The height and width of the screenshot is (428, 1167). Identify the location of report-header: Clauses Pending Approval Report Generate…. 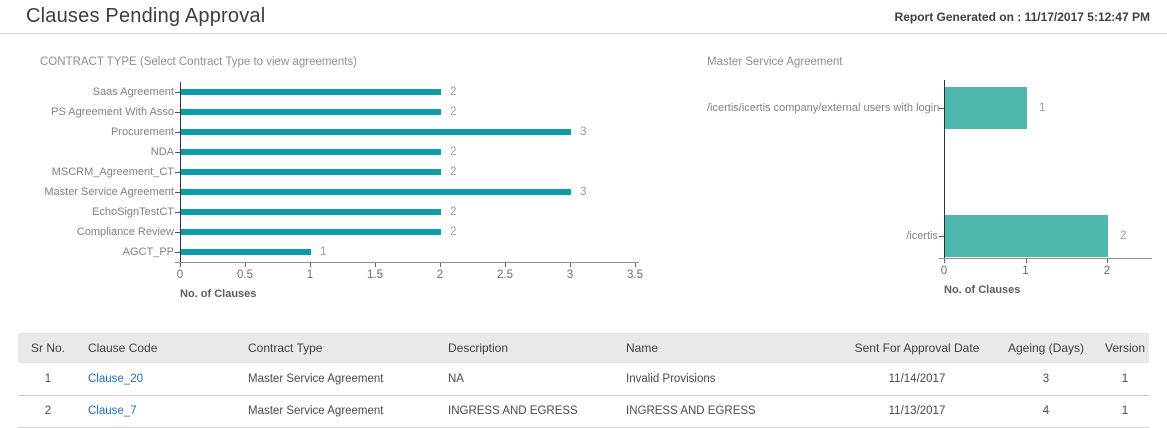
(583, 17).